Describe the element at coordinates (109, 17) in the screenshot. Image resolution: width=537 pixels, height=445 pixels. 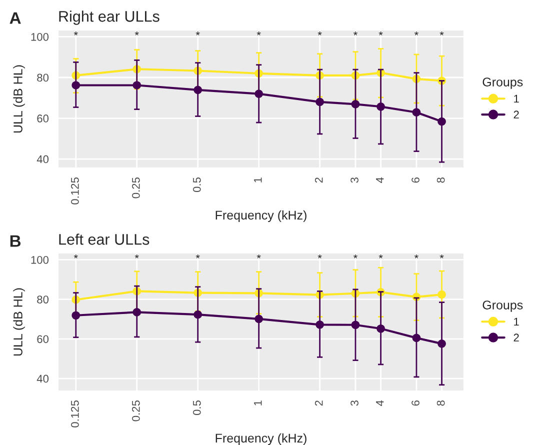
I see `chart-title: Right ear ULLs` at that location.